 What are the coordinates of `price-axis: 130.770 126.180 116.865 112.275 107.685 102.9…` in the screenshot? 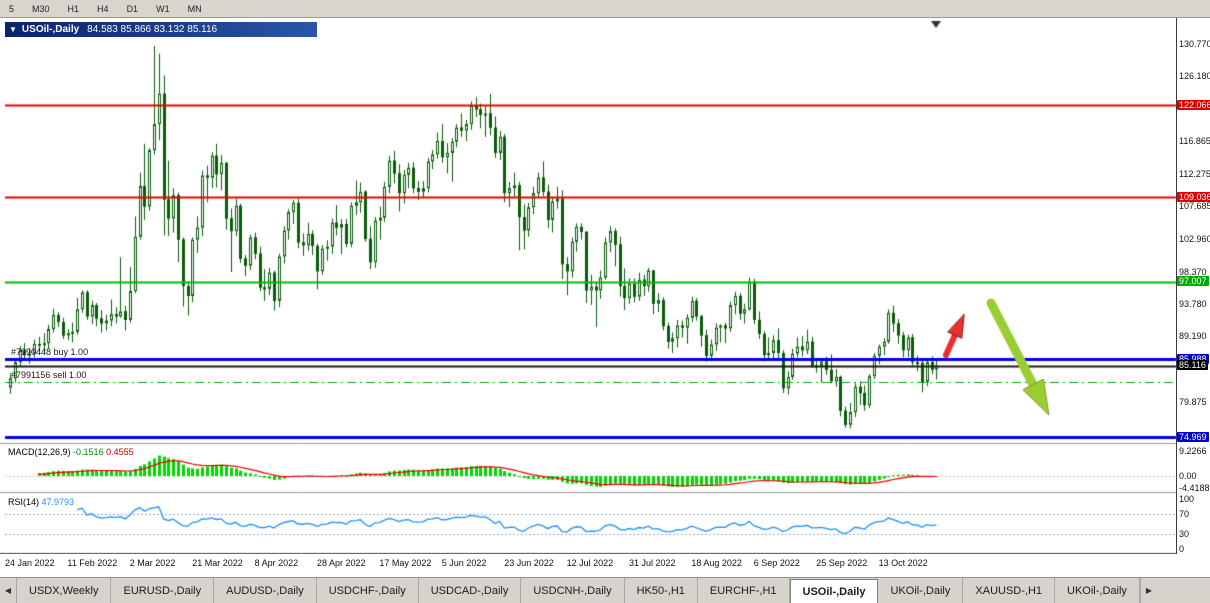 It's located at (1193, 285).